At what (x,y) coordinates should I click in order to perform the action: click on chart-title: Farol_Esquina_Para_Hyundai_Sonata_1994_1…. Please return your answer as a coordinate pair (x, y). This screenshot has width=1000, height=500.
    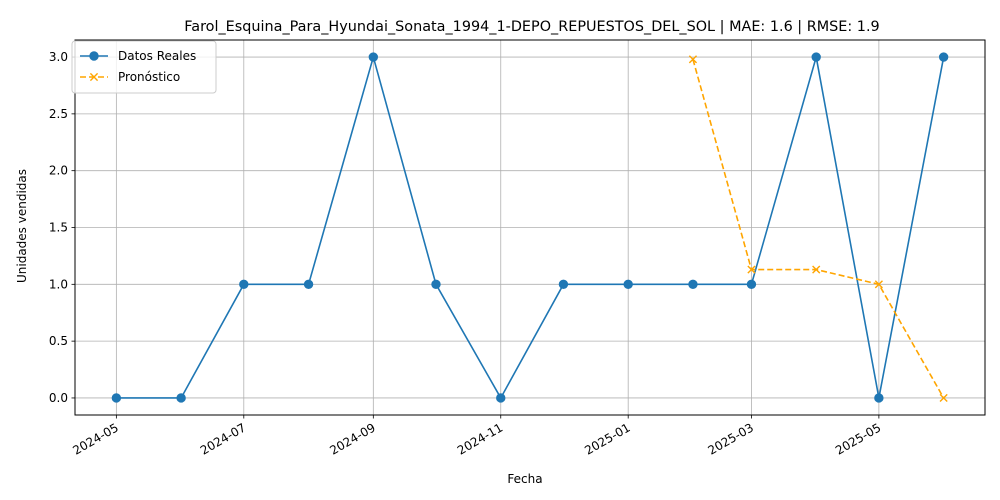
    Looking at the image, I should click on (531, 27).